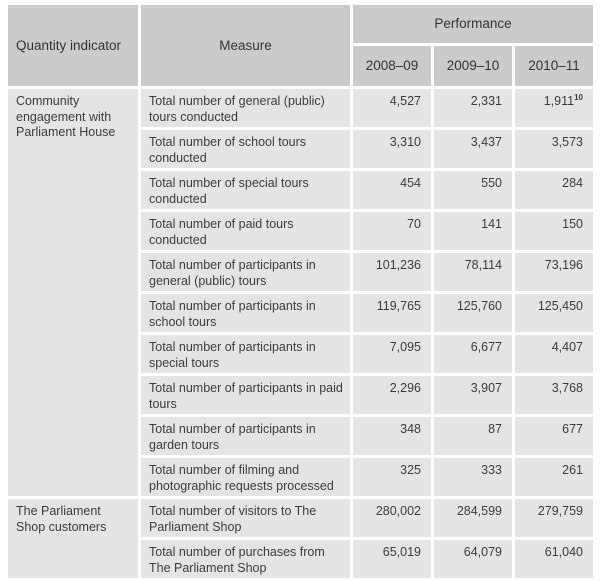 The width and height of the screenshot is (603, 581). I want to click on value-cell: 6,677, so click(473, 354).